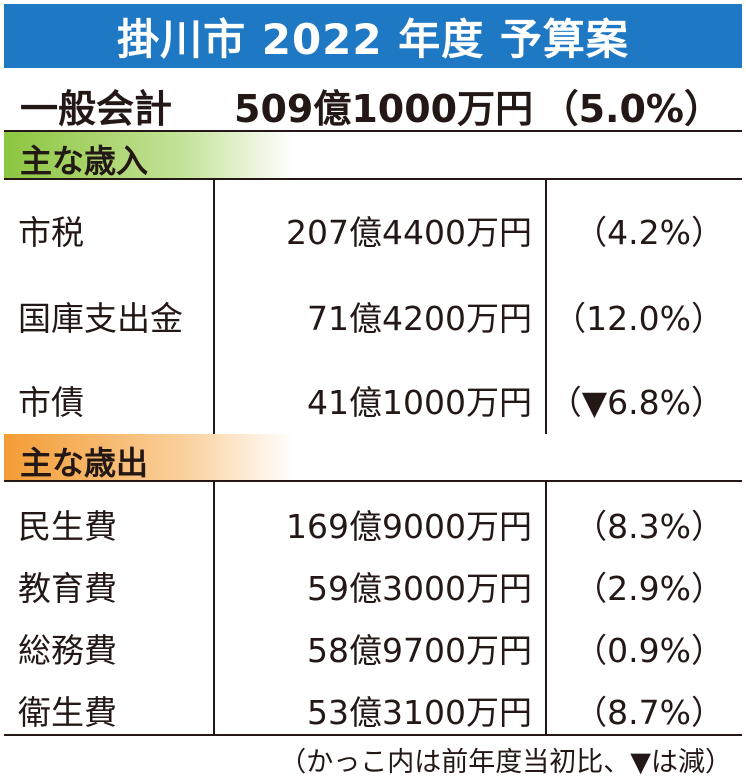 The height and width of the screenshot is (784, 746). Describe the element at coordinates (649, 526) in the screenshot. I see `expenditure-item-change: （8.3%）` at that location.